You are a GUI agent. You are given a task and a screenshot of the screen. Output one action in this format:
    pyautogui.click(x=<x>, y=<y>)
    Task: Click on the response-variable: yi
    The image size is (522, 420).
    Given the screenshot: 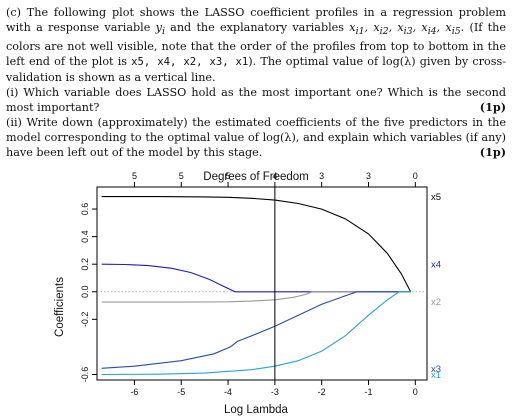 What is the action you would take?
    pyautogui.click(x=160, y=29)
    